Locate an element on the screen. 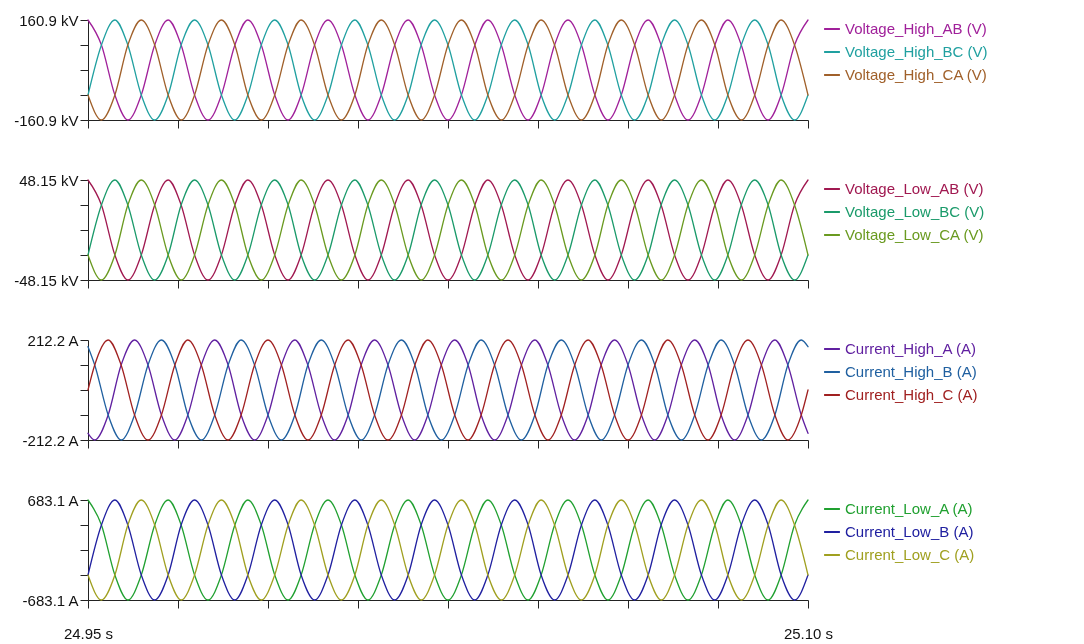  y-tick-label: 160.9 kV is located at coordinates (49, 20).